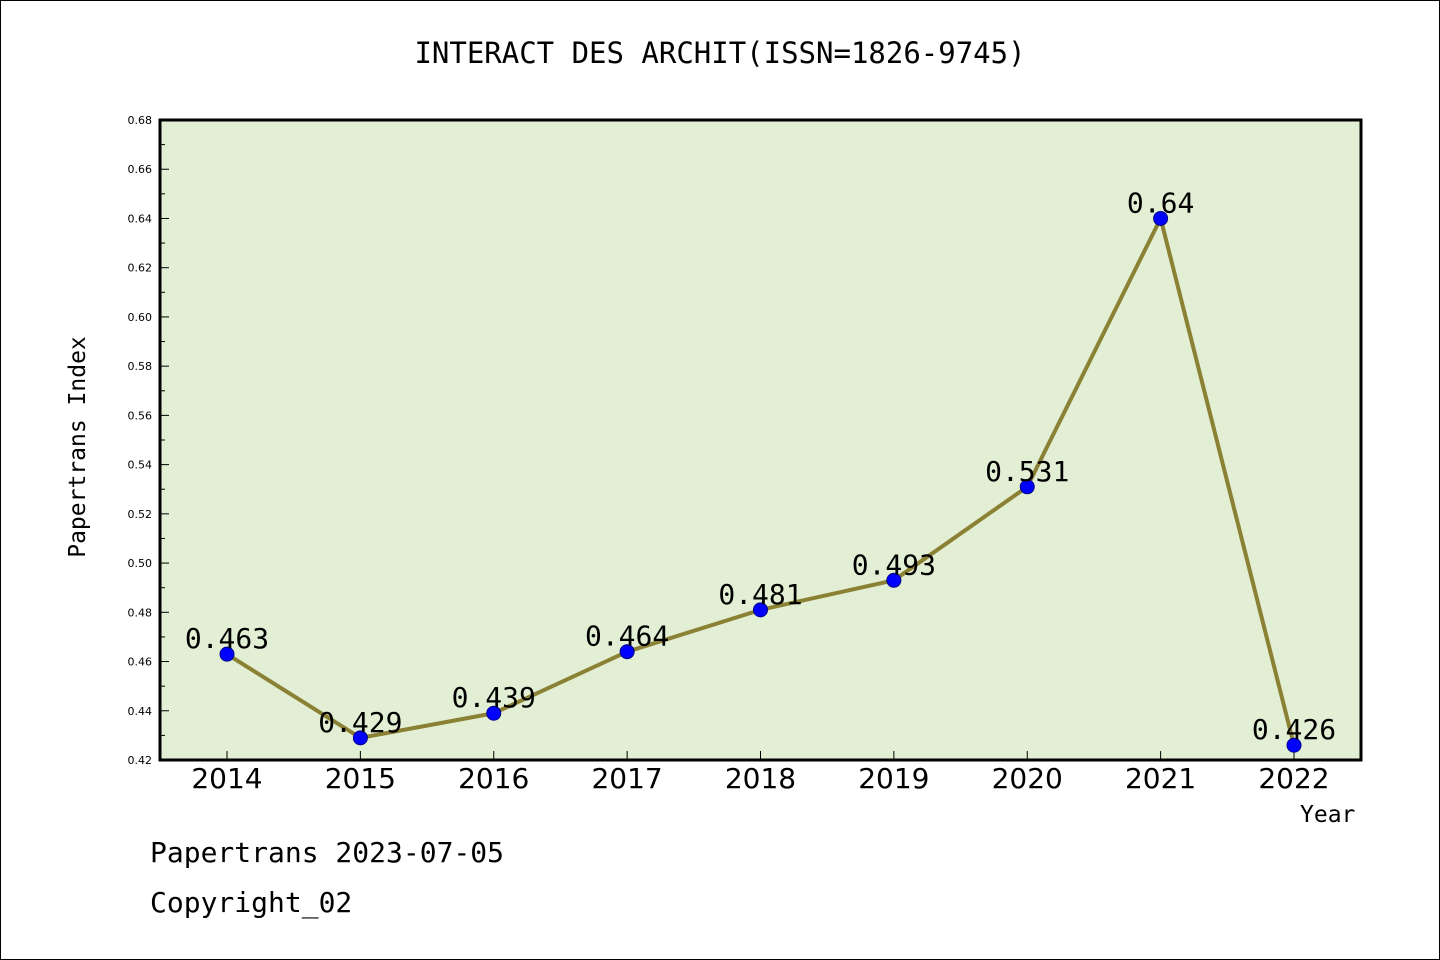 The width and height of the screenshot is (1440, 960). What do you see at coordinates (226, 778) in the screenshot?
I see `x-tick-label: 2014` at bounding box center [226, 778].